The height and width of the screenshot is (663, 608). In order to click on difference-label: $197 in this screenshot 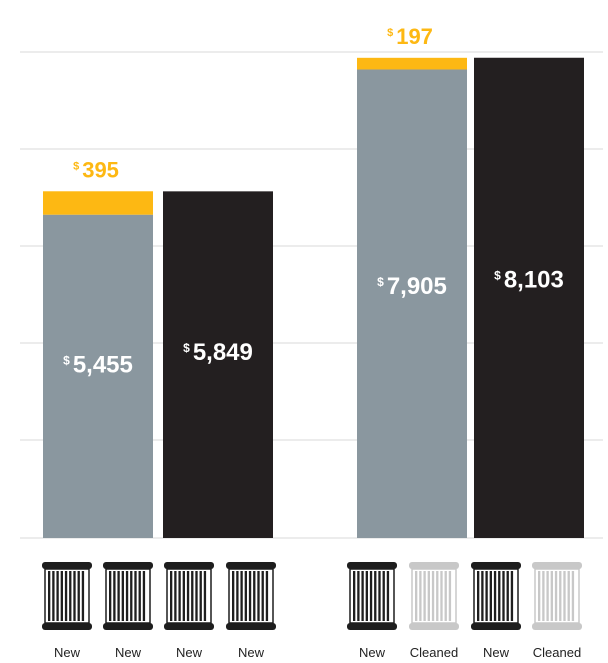, I will do `click(410, 36)`.